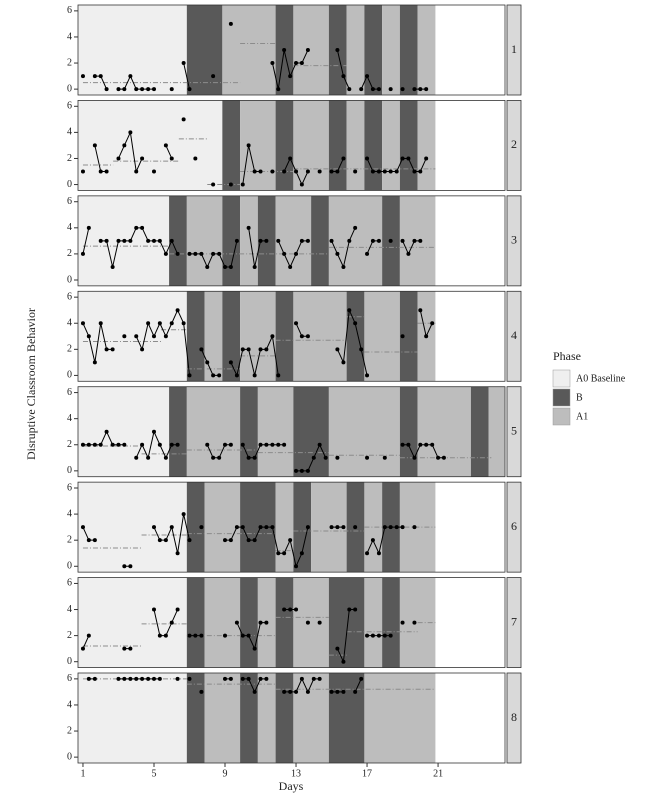 Image resolution: width=666 pixels, height=799 pixels. I want to click on x-tick-label: 17, so click(367, 773).